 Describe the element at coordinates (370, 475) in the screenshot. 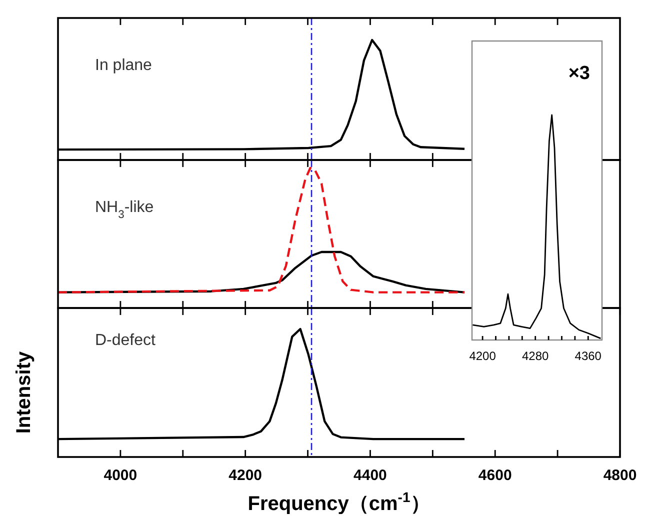

I see `x-tick-label: 4400` at that location.